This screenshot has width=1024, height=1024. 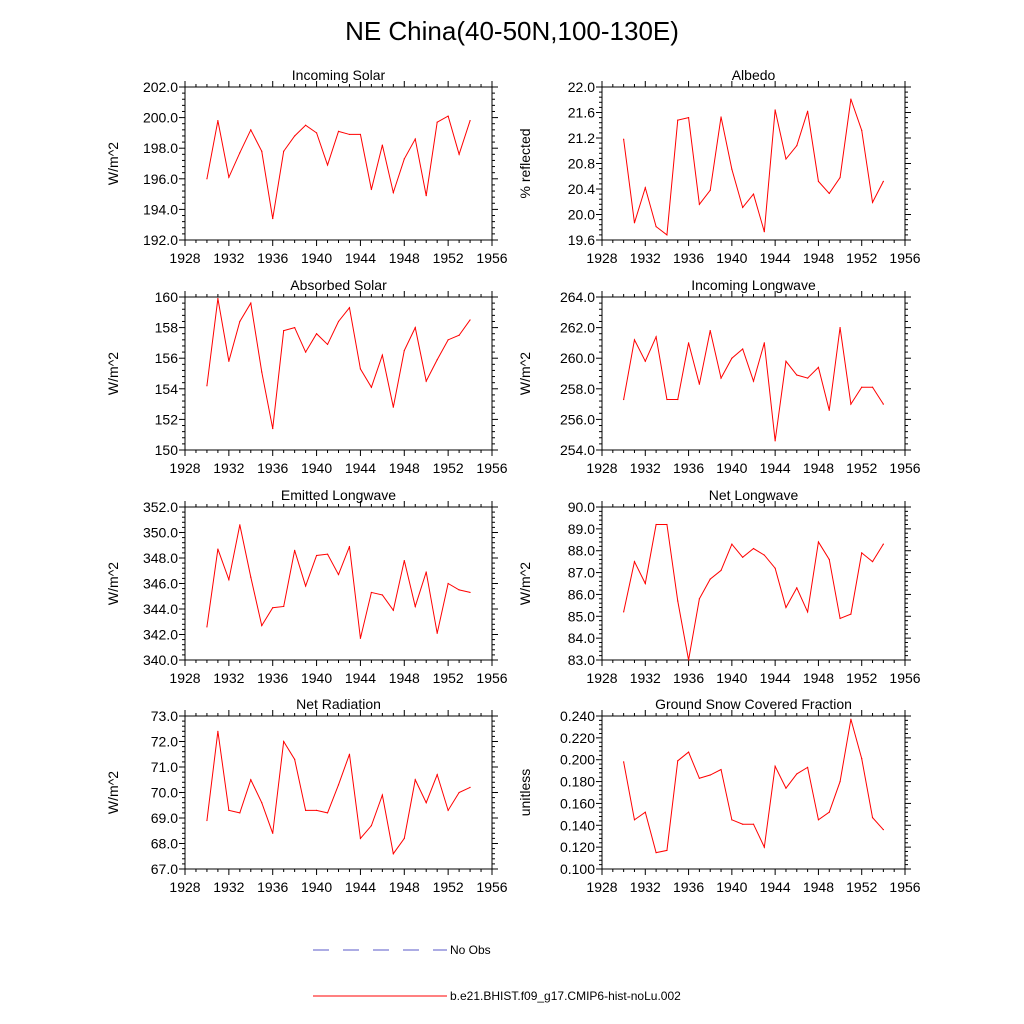 I want to click on panel-title: Absorbed Solar, so click(x=338, y=285).